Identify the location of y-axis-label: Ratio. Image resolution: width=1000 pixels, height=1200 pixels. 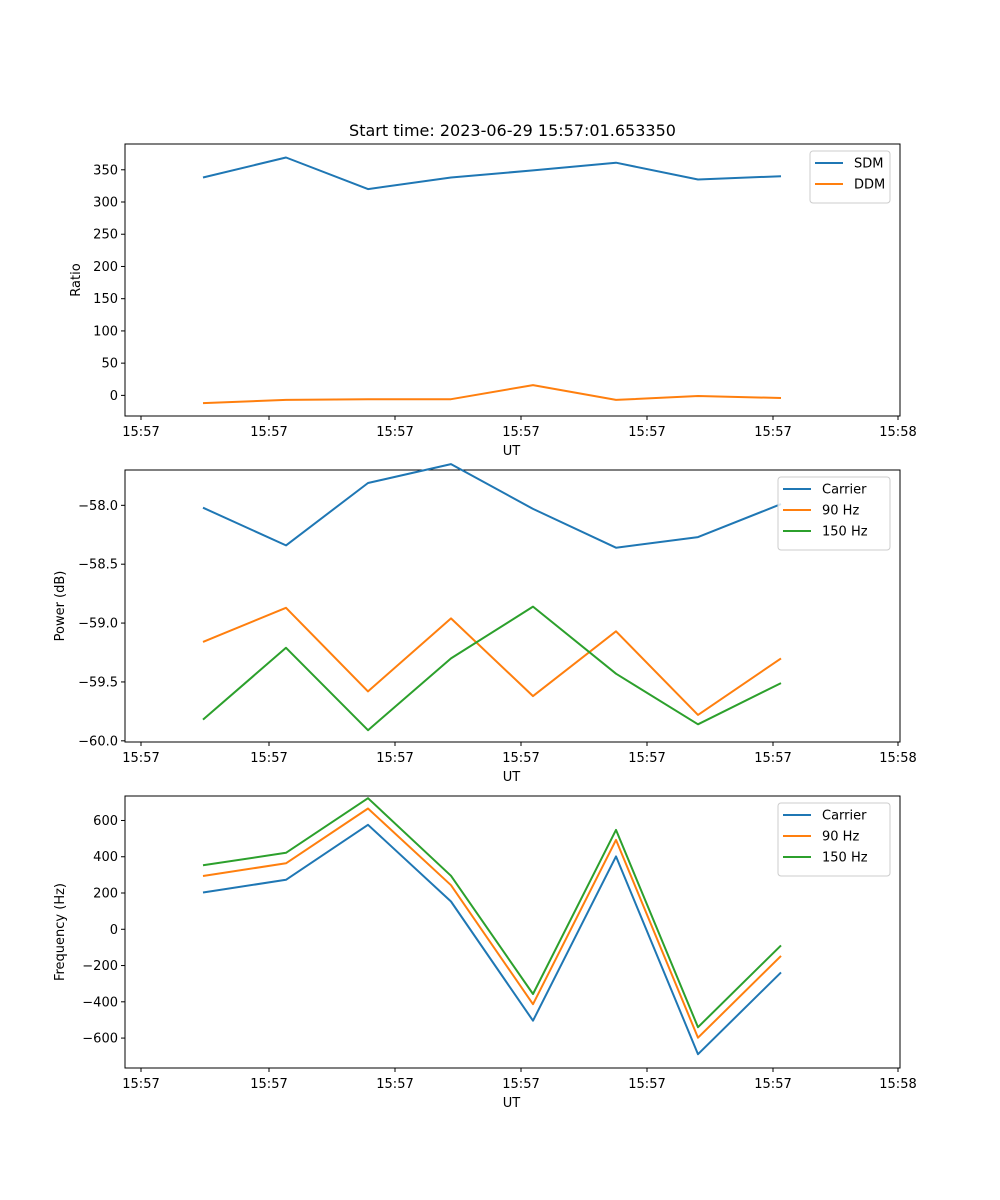
(76, 279).